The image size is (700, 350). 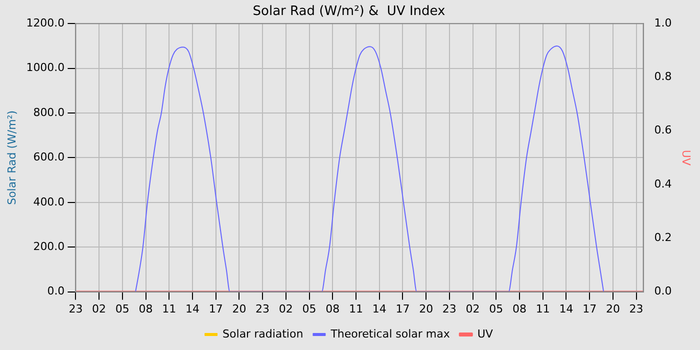 What do you see at coordinates (49, 246) in the screenshot?
I see `y-tick-label: 200.0` at bounding box center [49, 246].